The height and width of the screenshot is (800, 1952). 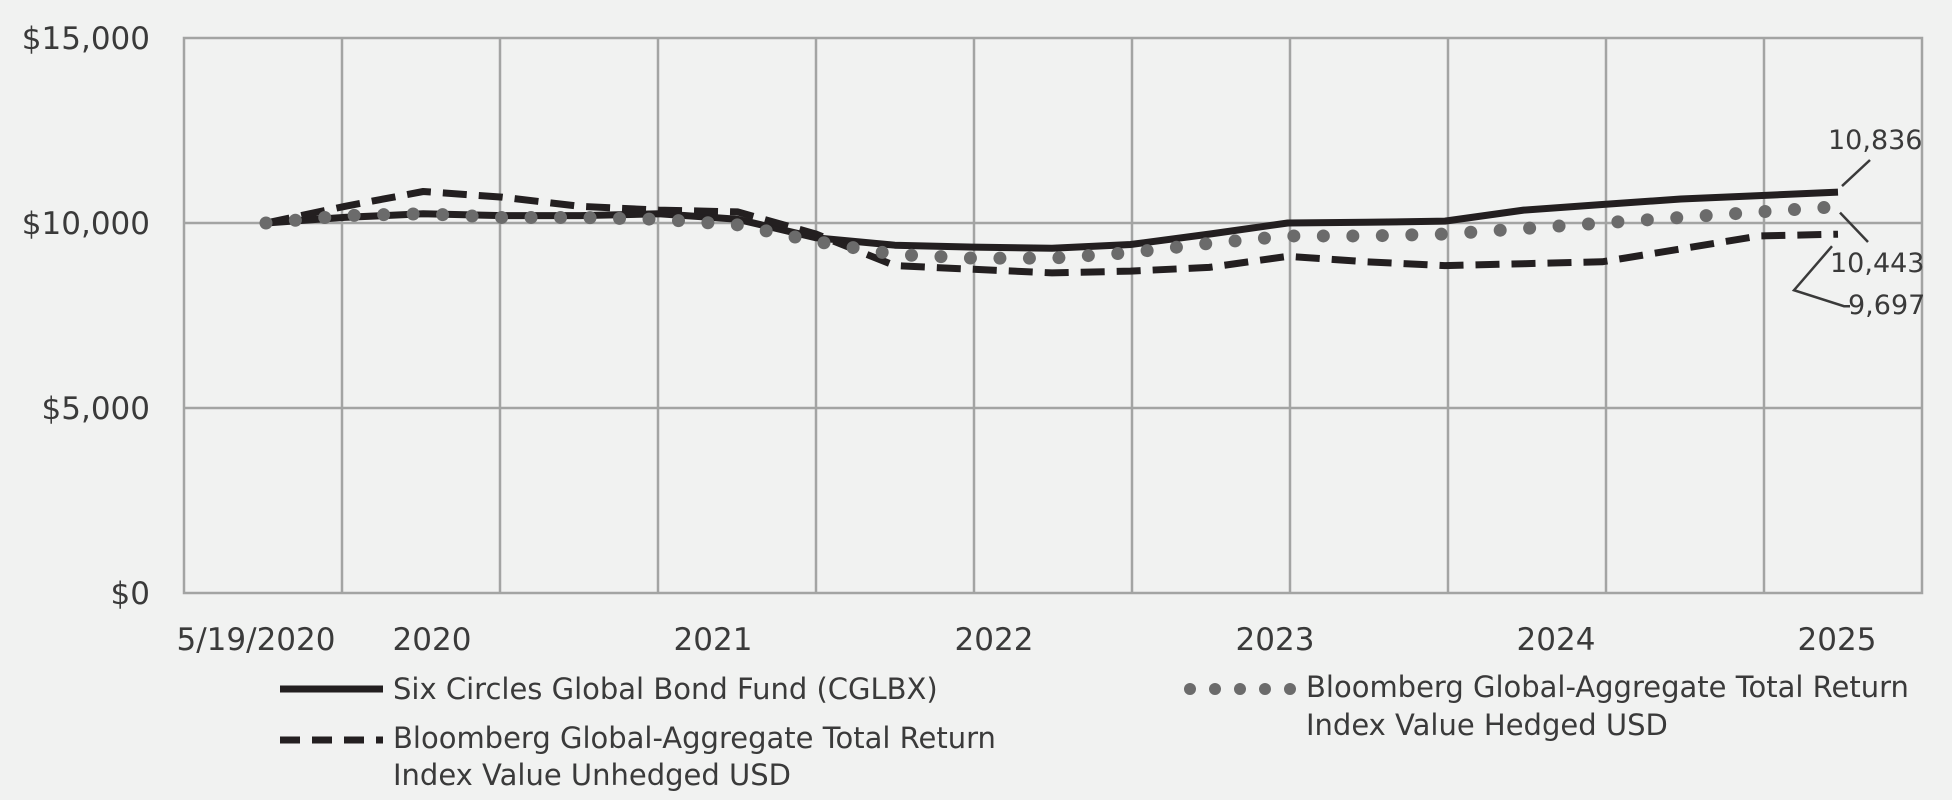 I want to click on legend-label-dotted-line1: Bloomberg Global-Aggregate Total Return, so click(x=1607, y=687).